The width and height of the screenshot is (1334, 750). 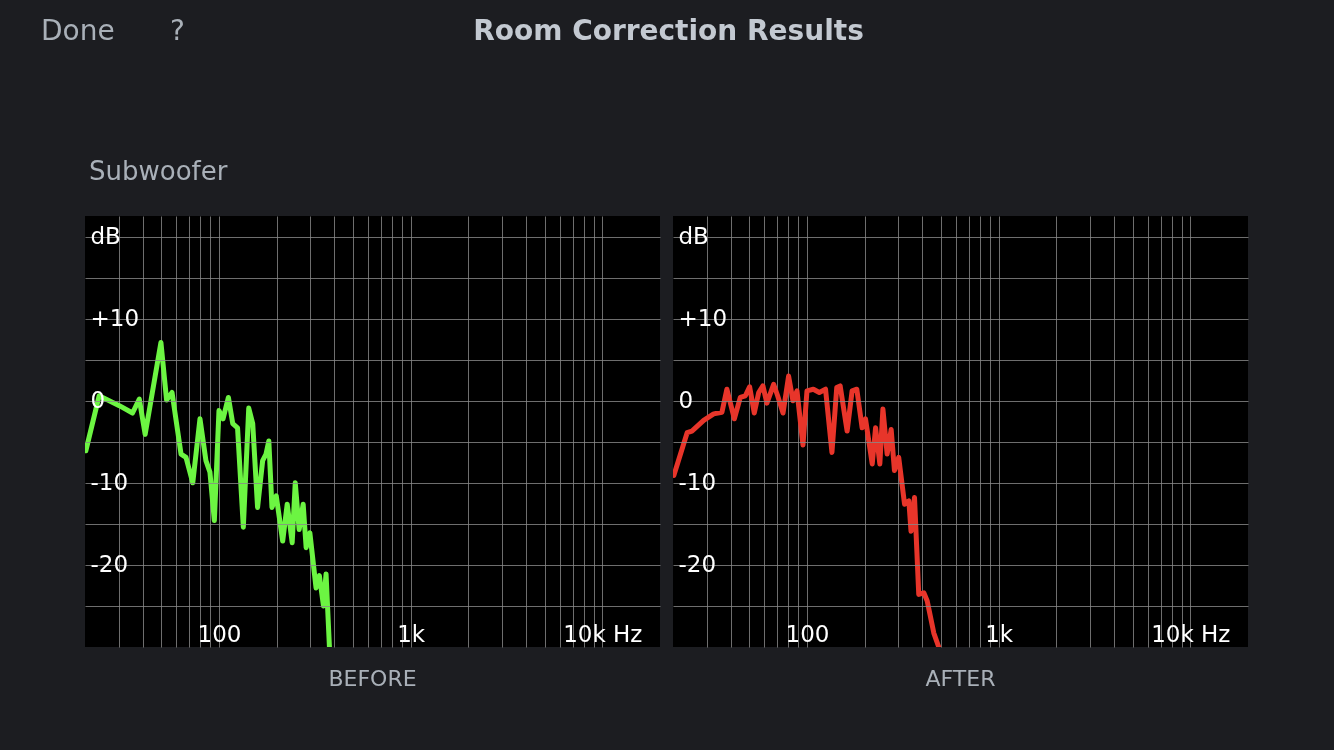 What do you see at coordinates (686, 400) in the screenshot?
I see `y-tick-label: 0` at bounding box center [686, 400].